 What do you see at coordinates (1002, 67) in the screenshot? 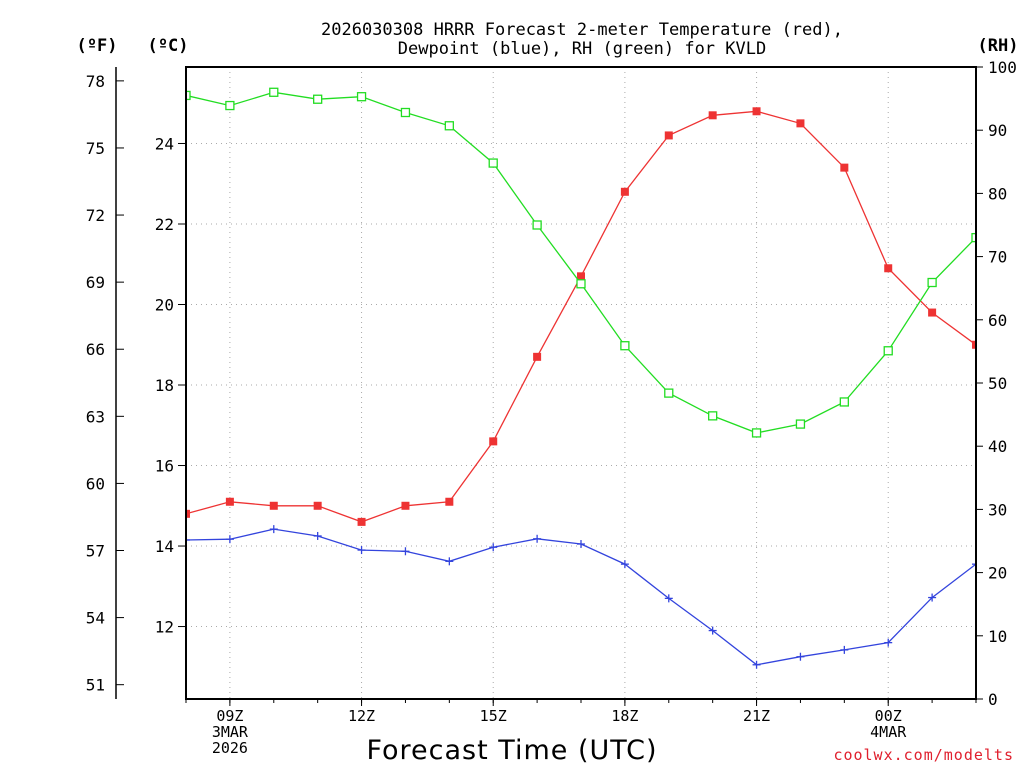
I see `rh-tick-label: 100` at bounding box center [1002, 67].